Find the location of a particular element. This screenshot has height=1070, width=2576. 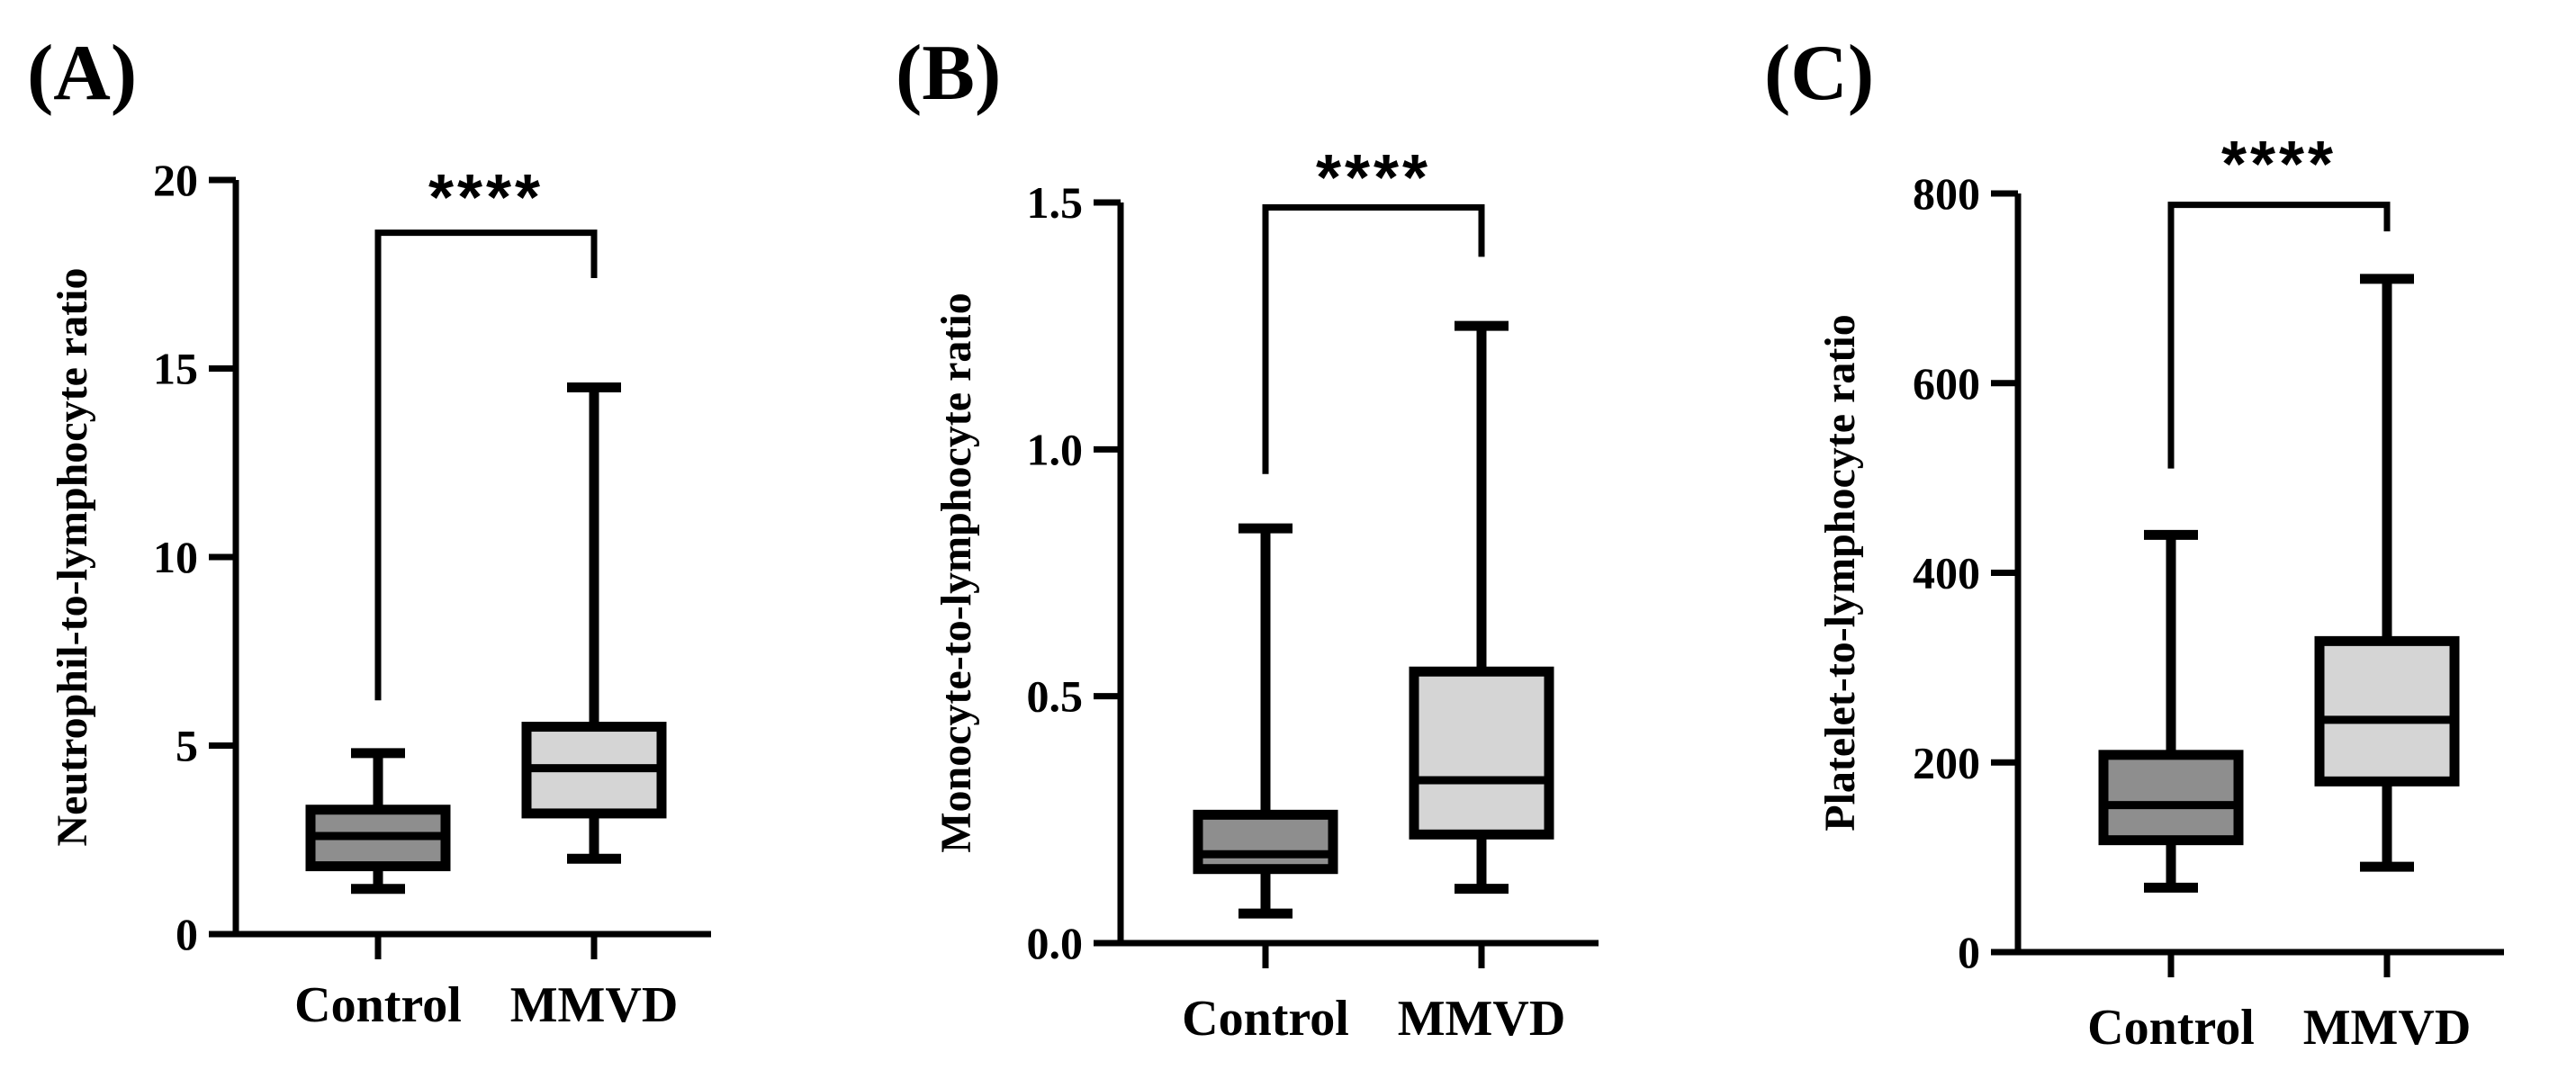

y-tick-label: 15 is located at coordinates (175, 369).